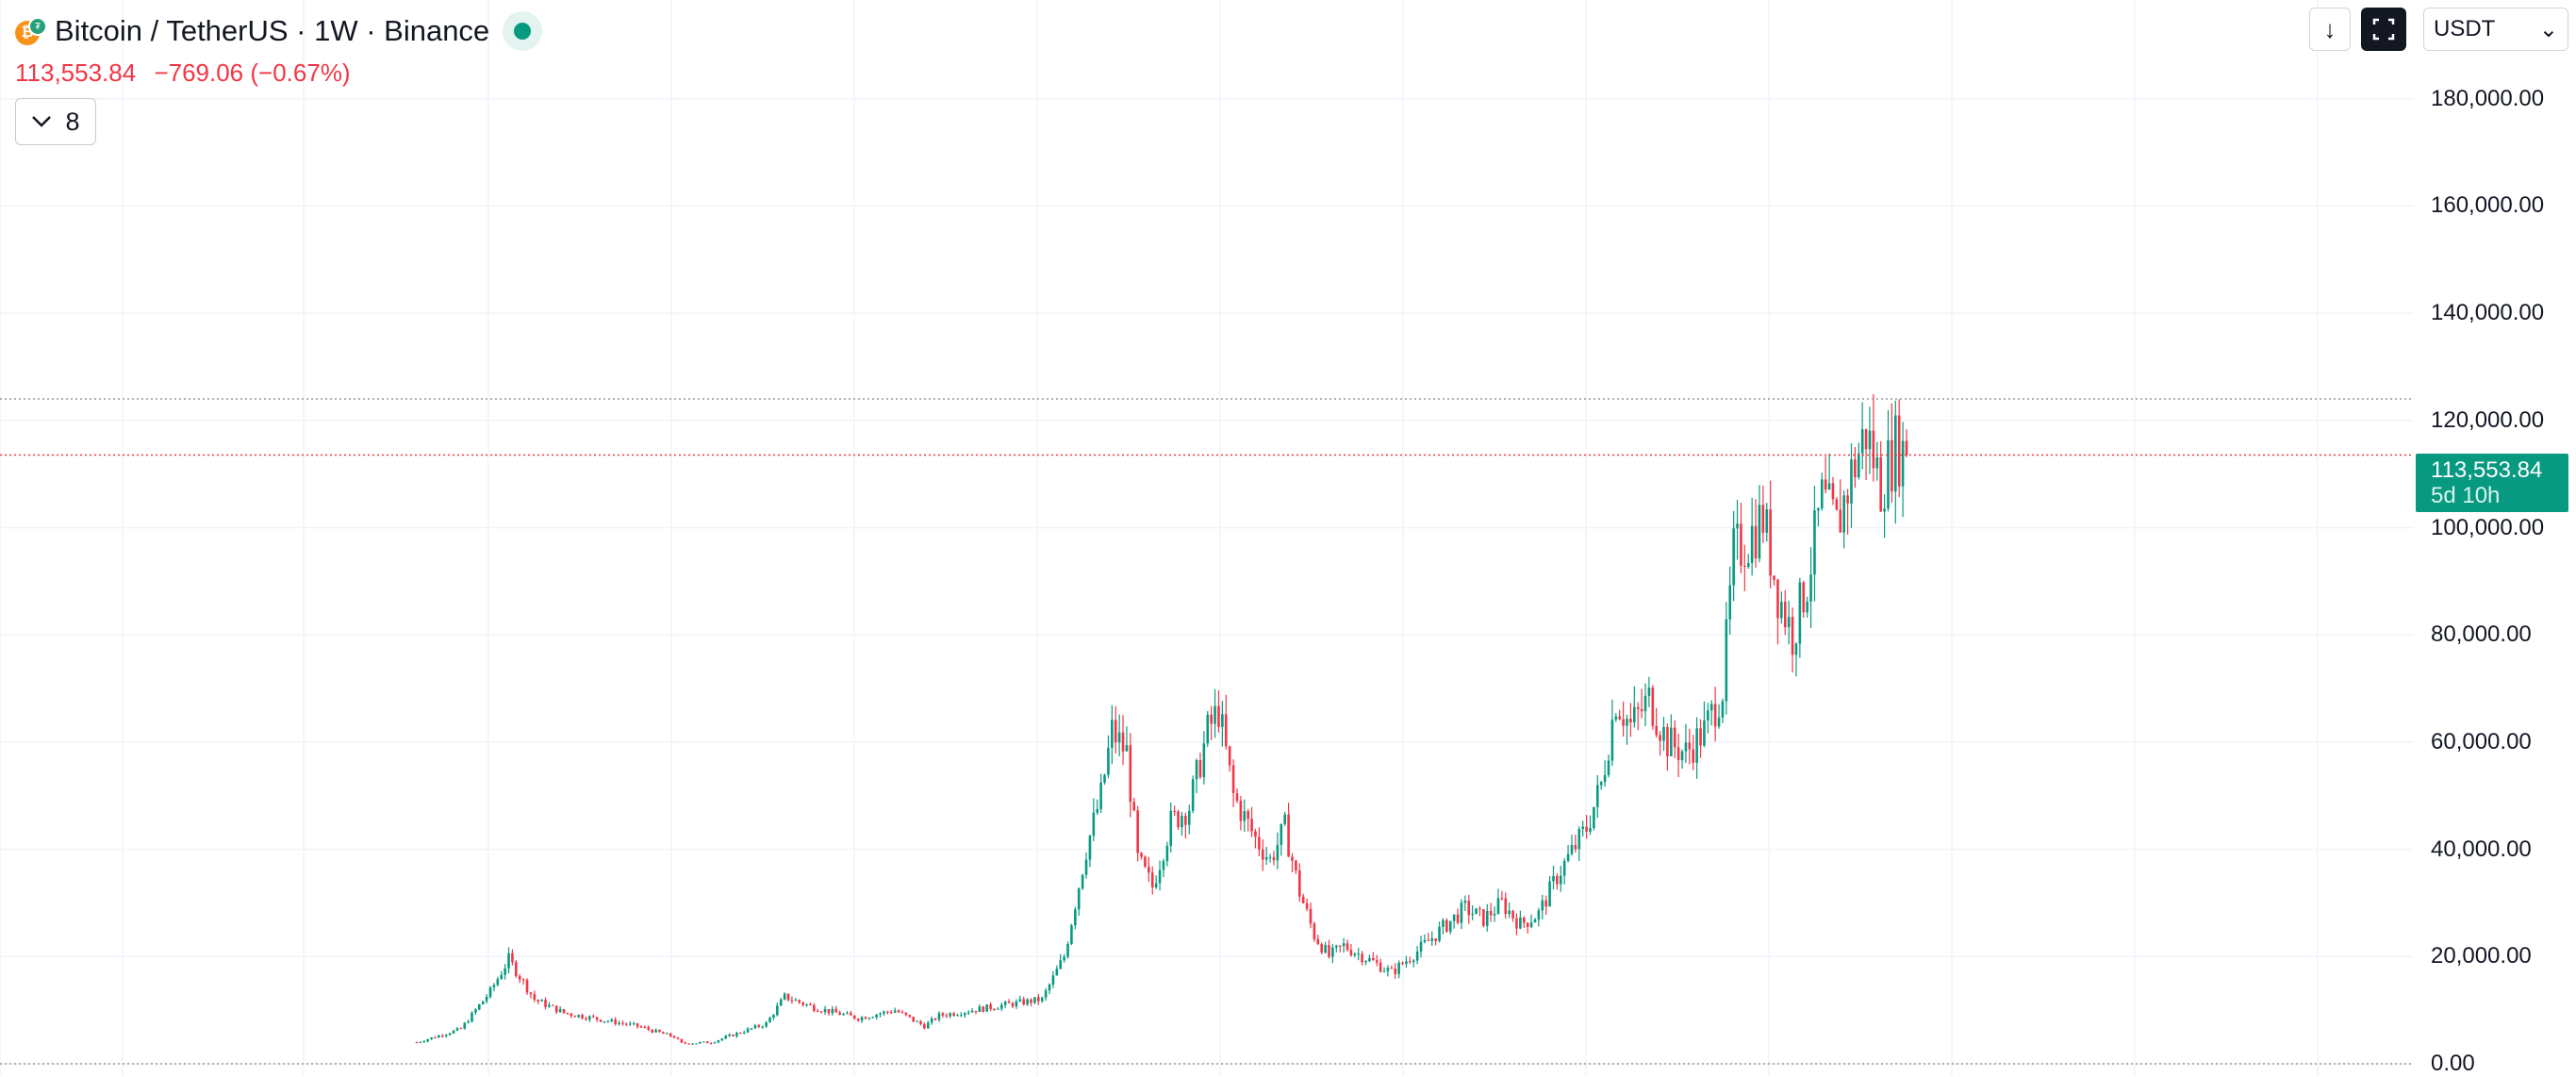  I want to click on price-axis-label: 20,000.00, so click(2481, 956).